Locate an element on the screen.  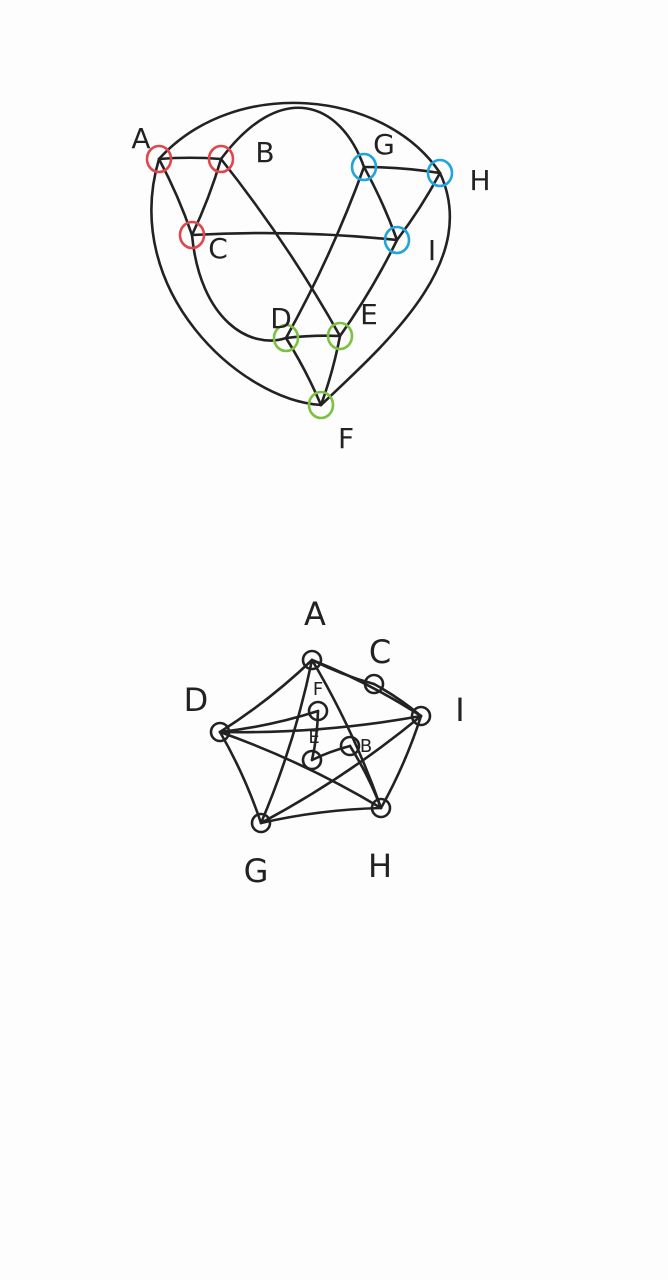
top-graph: A B C G H I D E F is located at coordinates (311, 278).